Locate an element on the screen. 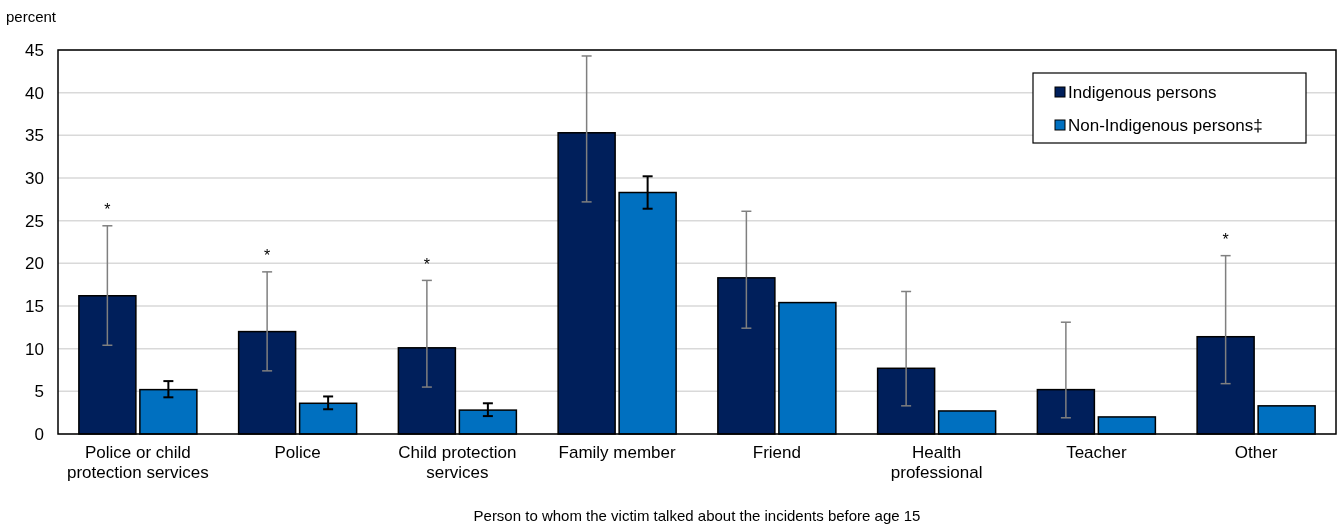  y-tick-label: 20 is located at coordinates (34, 264).